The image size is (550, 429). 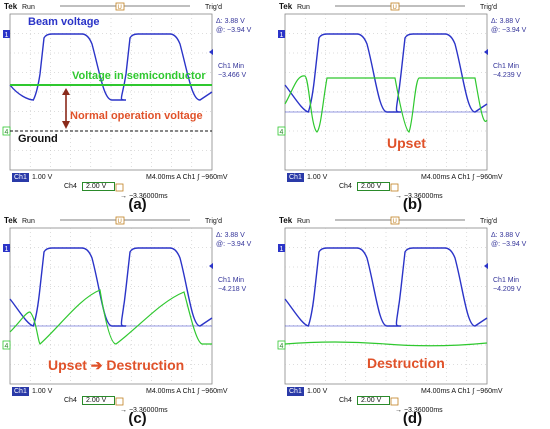 I want to click on caption-upset: Upset, so click(x=406, y=143).